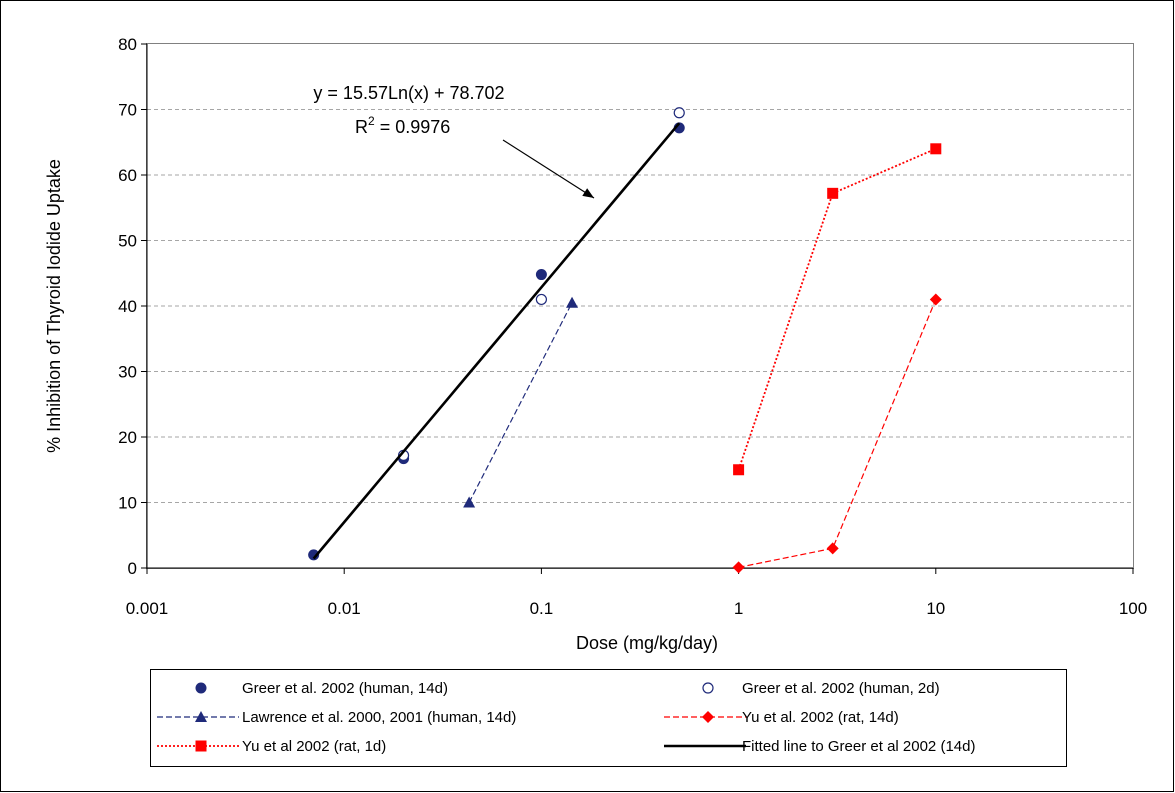  I want to click on x-tick-label-5: 100, so click(1133, 608).